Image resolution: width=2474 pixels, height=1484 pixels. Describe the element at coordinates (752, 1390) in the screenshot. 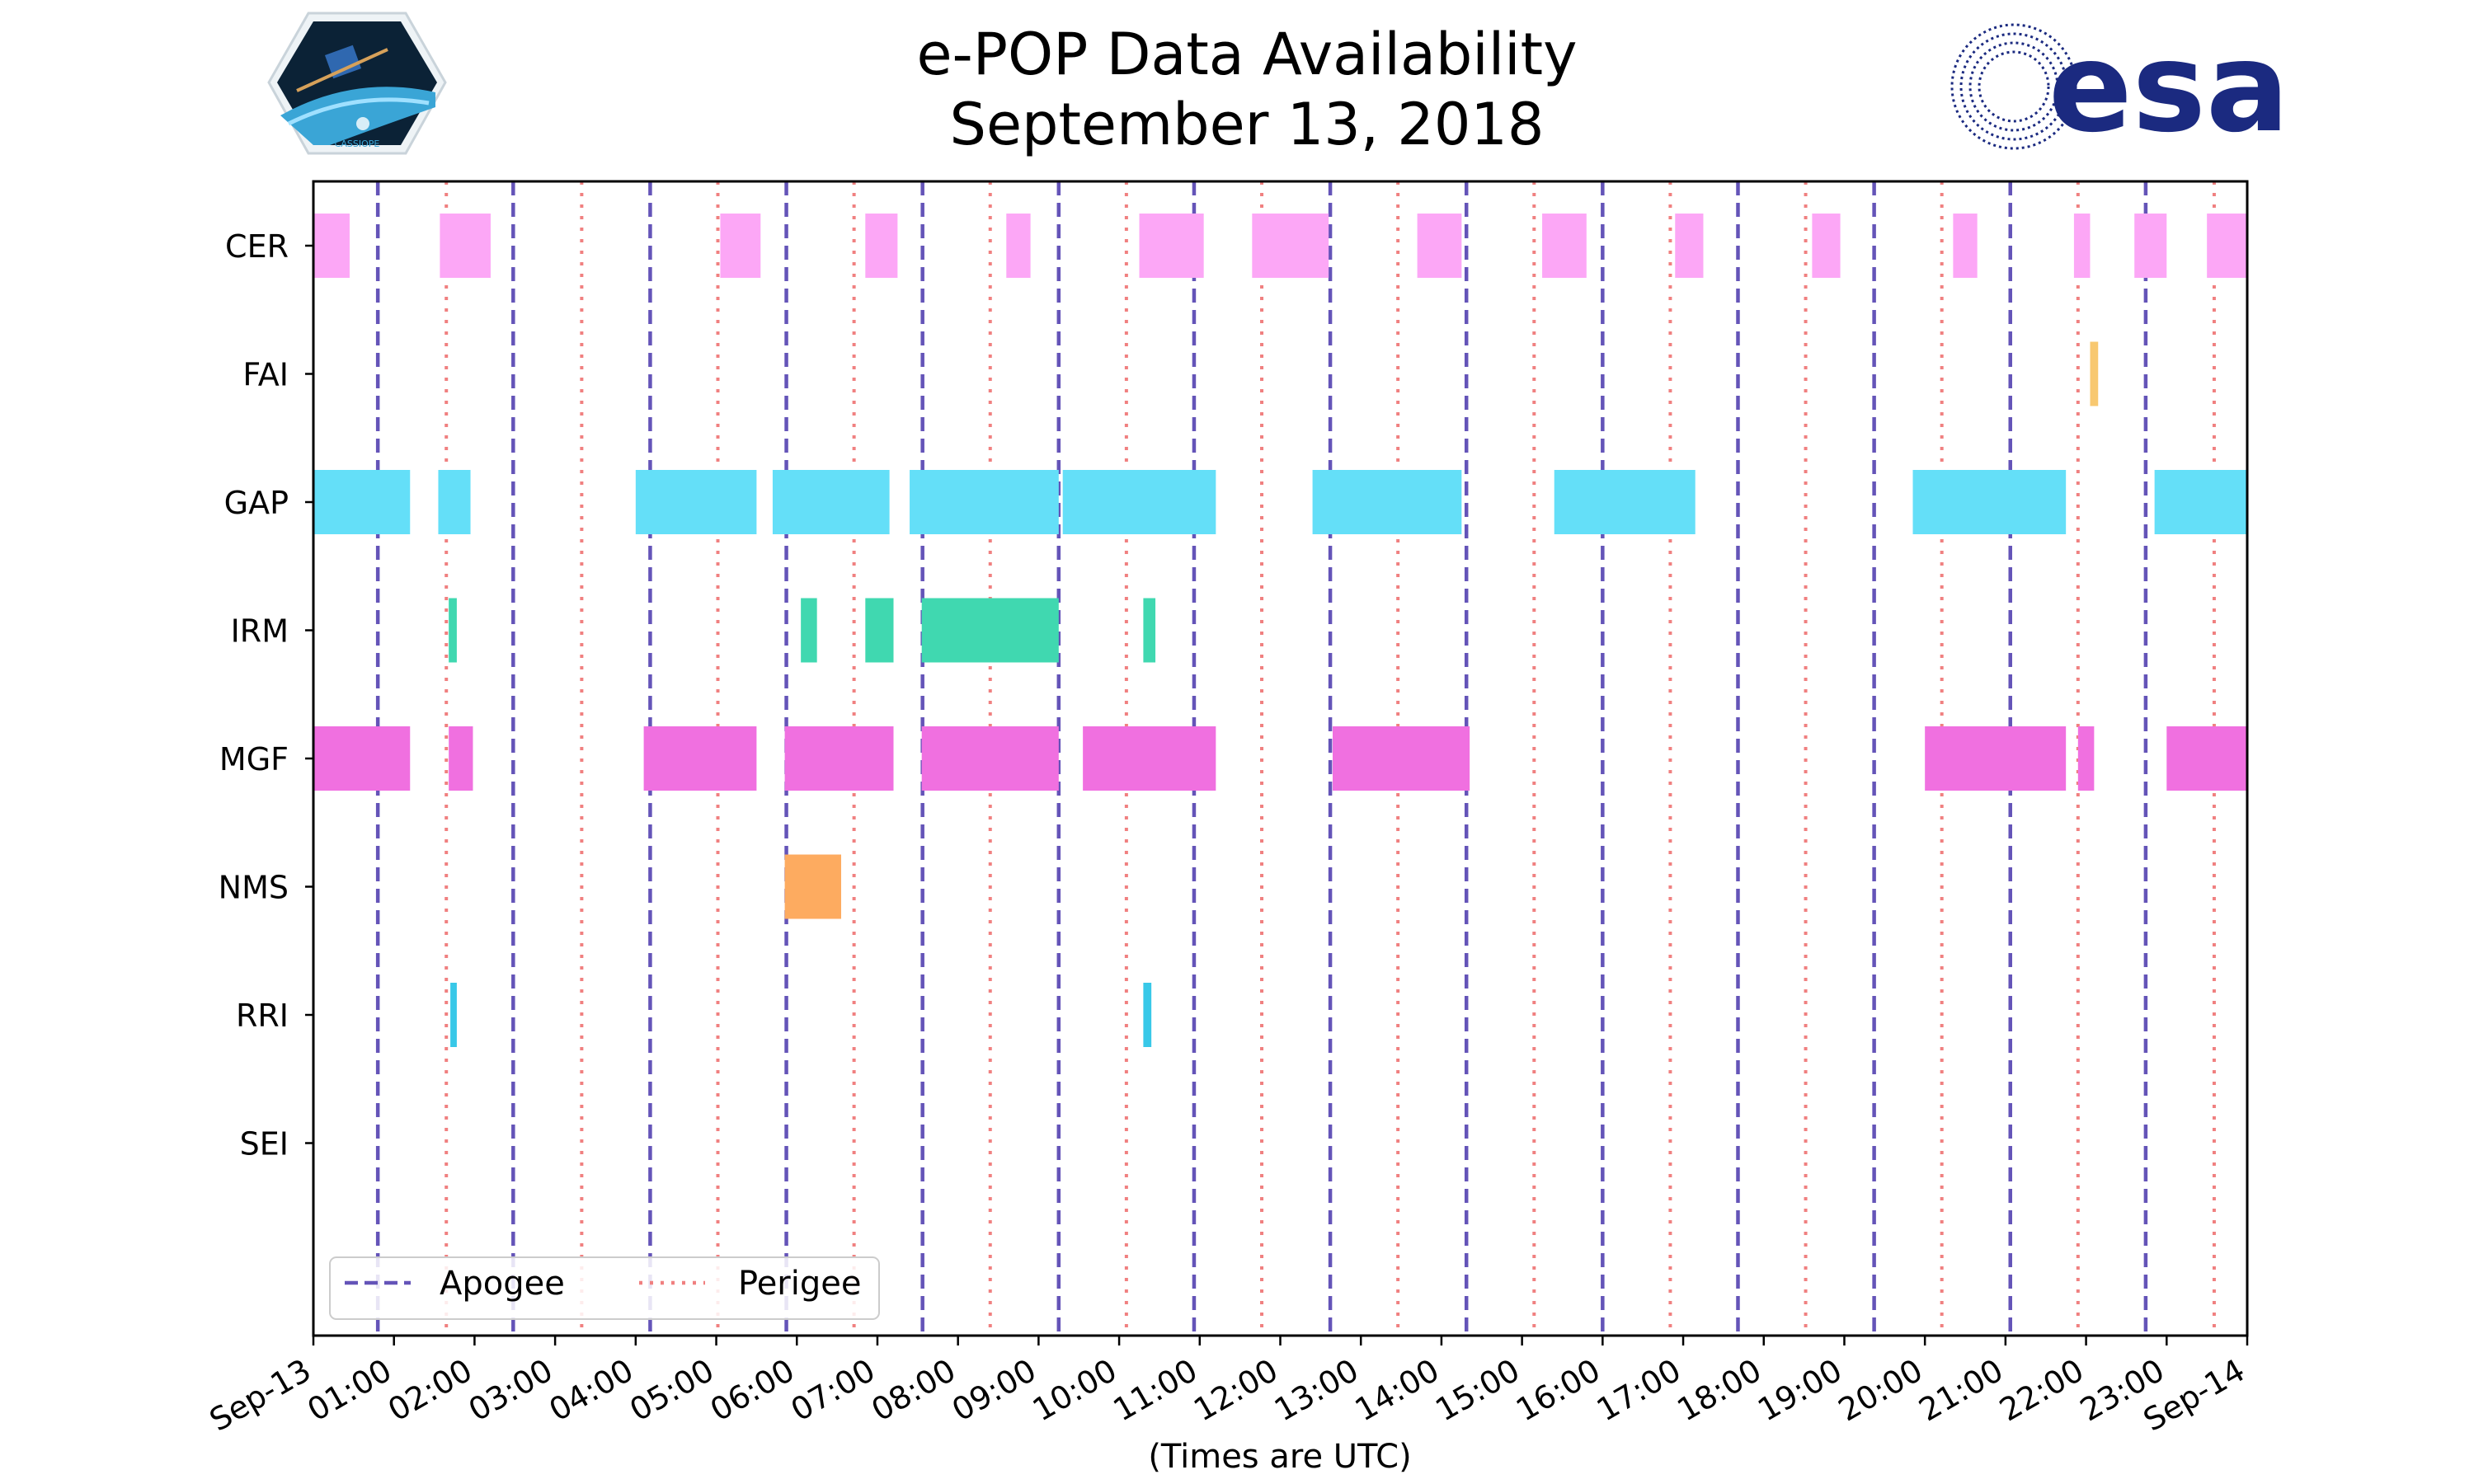

I see `x-tick-label: 06:00` at that location.